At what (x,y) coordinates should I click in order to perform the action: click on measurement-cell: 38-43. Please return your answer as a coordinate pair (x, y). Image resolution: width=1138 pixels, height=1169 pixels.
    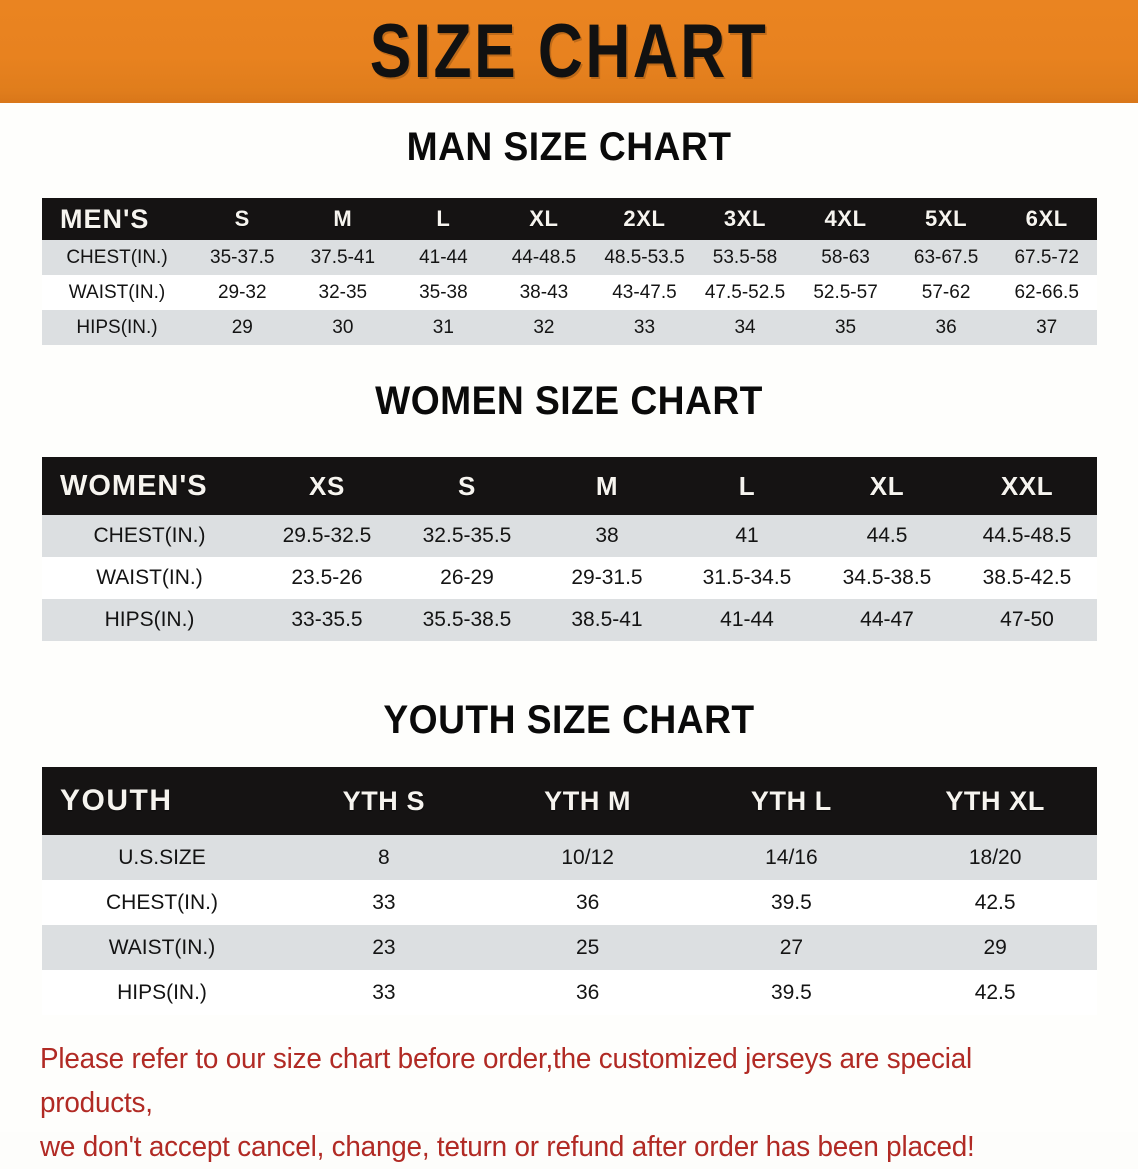
    Looking at the image, I should click on (544, 292).